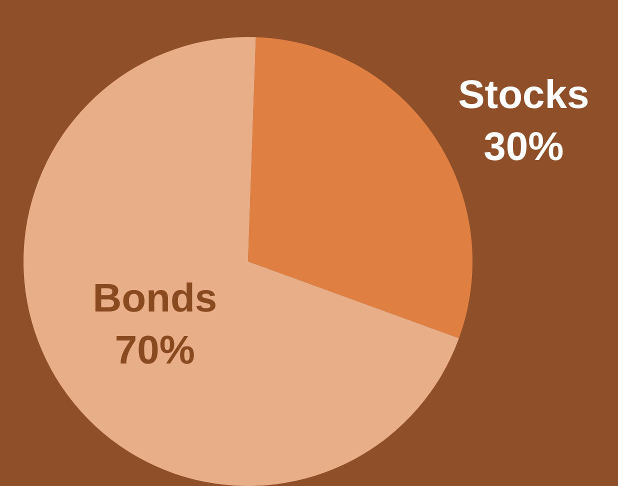 The image size is (618, 486). What do you see at coordinates (155, 298) in the screenshot?
I see `slice-label: Bonds` at bounding box center [155, 298].